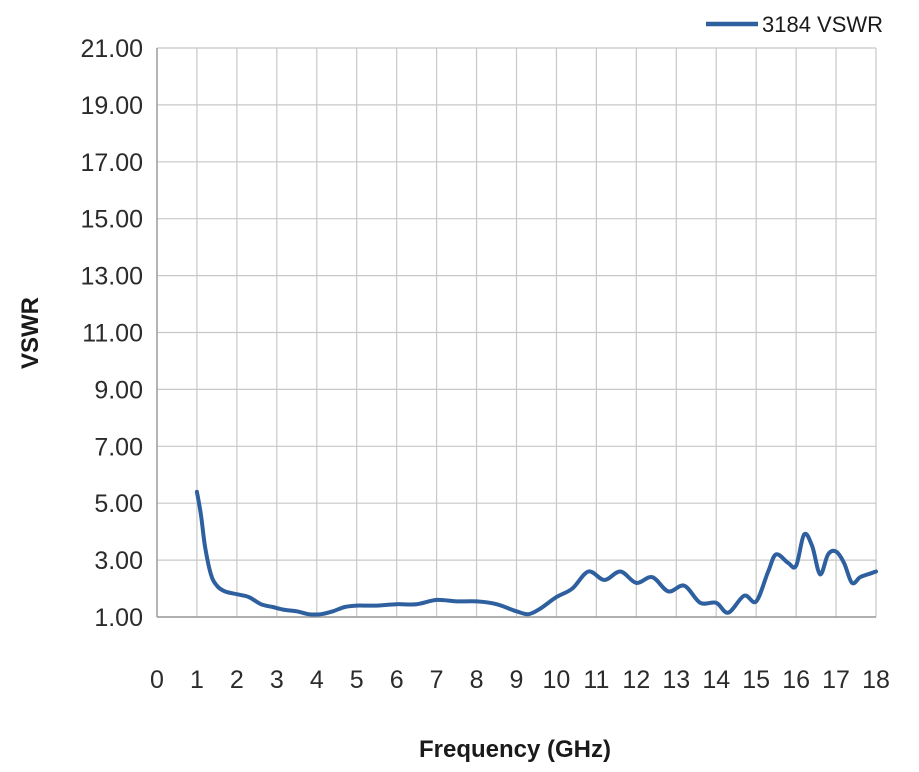 The height and width of the screenshot is (772, 919). What do you see at coordinates (118, 618) in the screenshot?
I see `y-tick-label: 1.00` at bounding box center [118, 618].